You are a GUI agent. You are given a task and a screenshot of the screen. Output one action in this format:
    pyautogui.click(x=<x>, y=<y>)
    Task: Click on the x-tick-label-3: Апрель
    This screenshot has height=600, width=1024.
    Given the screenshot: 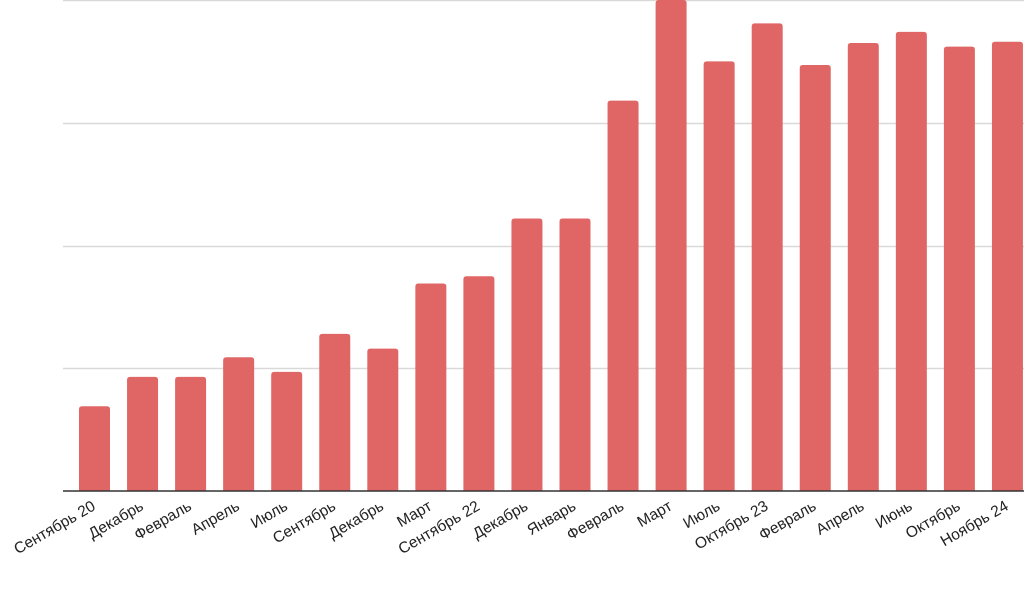 What is the action you would take?
    pyautogui.click(x=216, y=518)
    